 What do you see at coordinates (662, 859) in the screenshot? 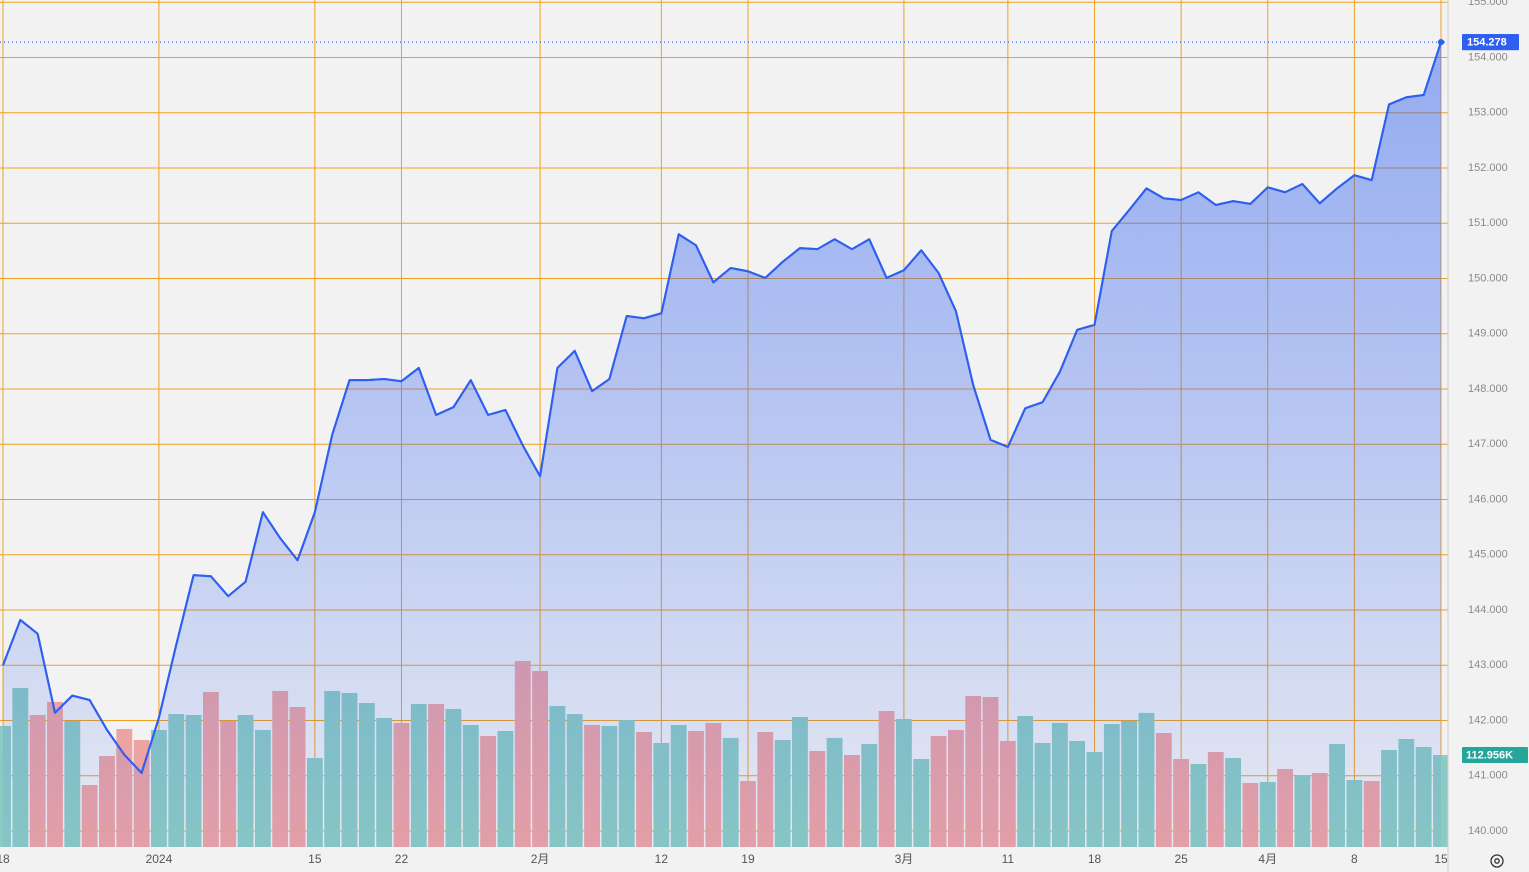
I see `x-tick-label: 12` at bounding box center [662, 859].